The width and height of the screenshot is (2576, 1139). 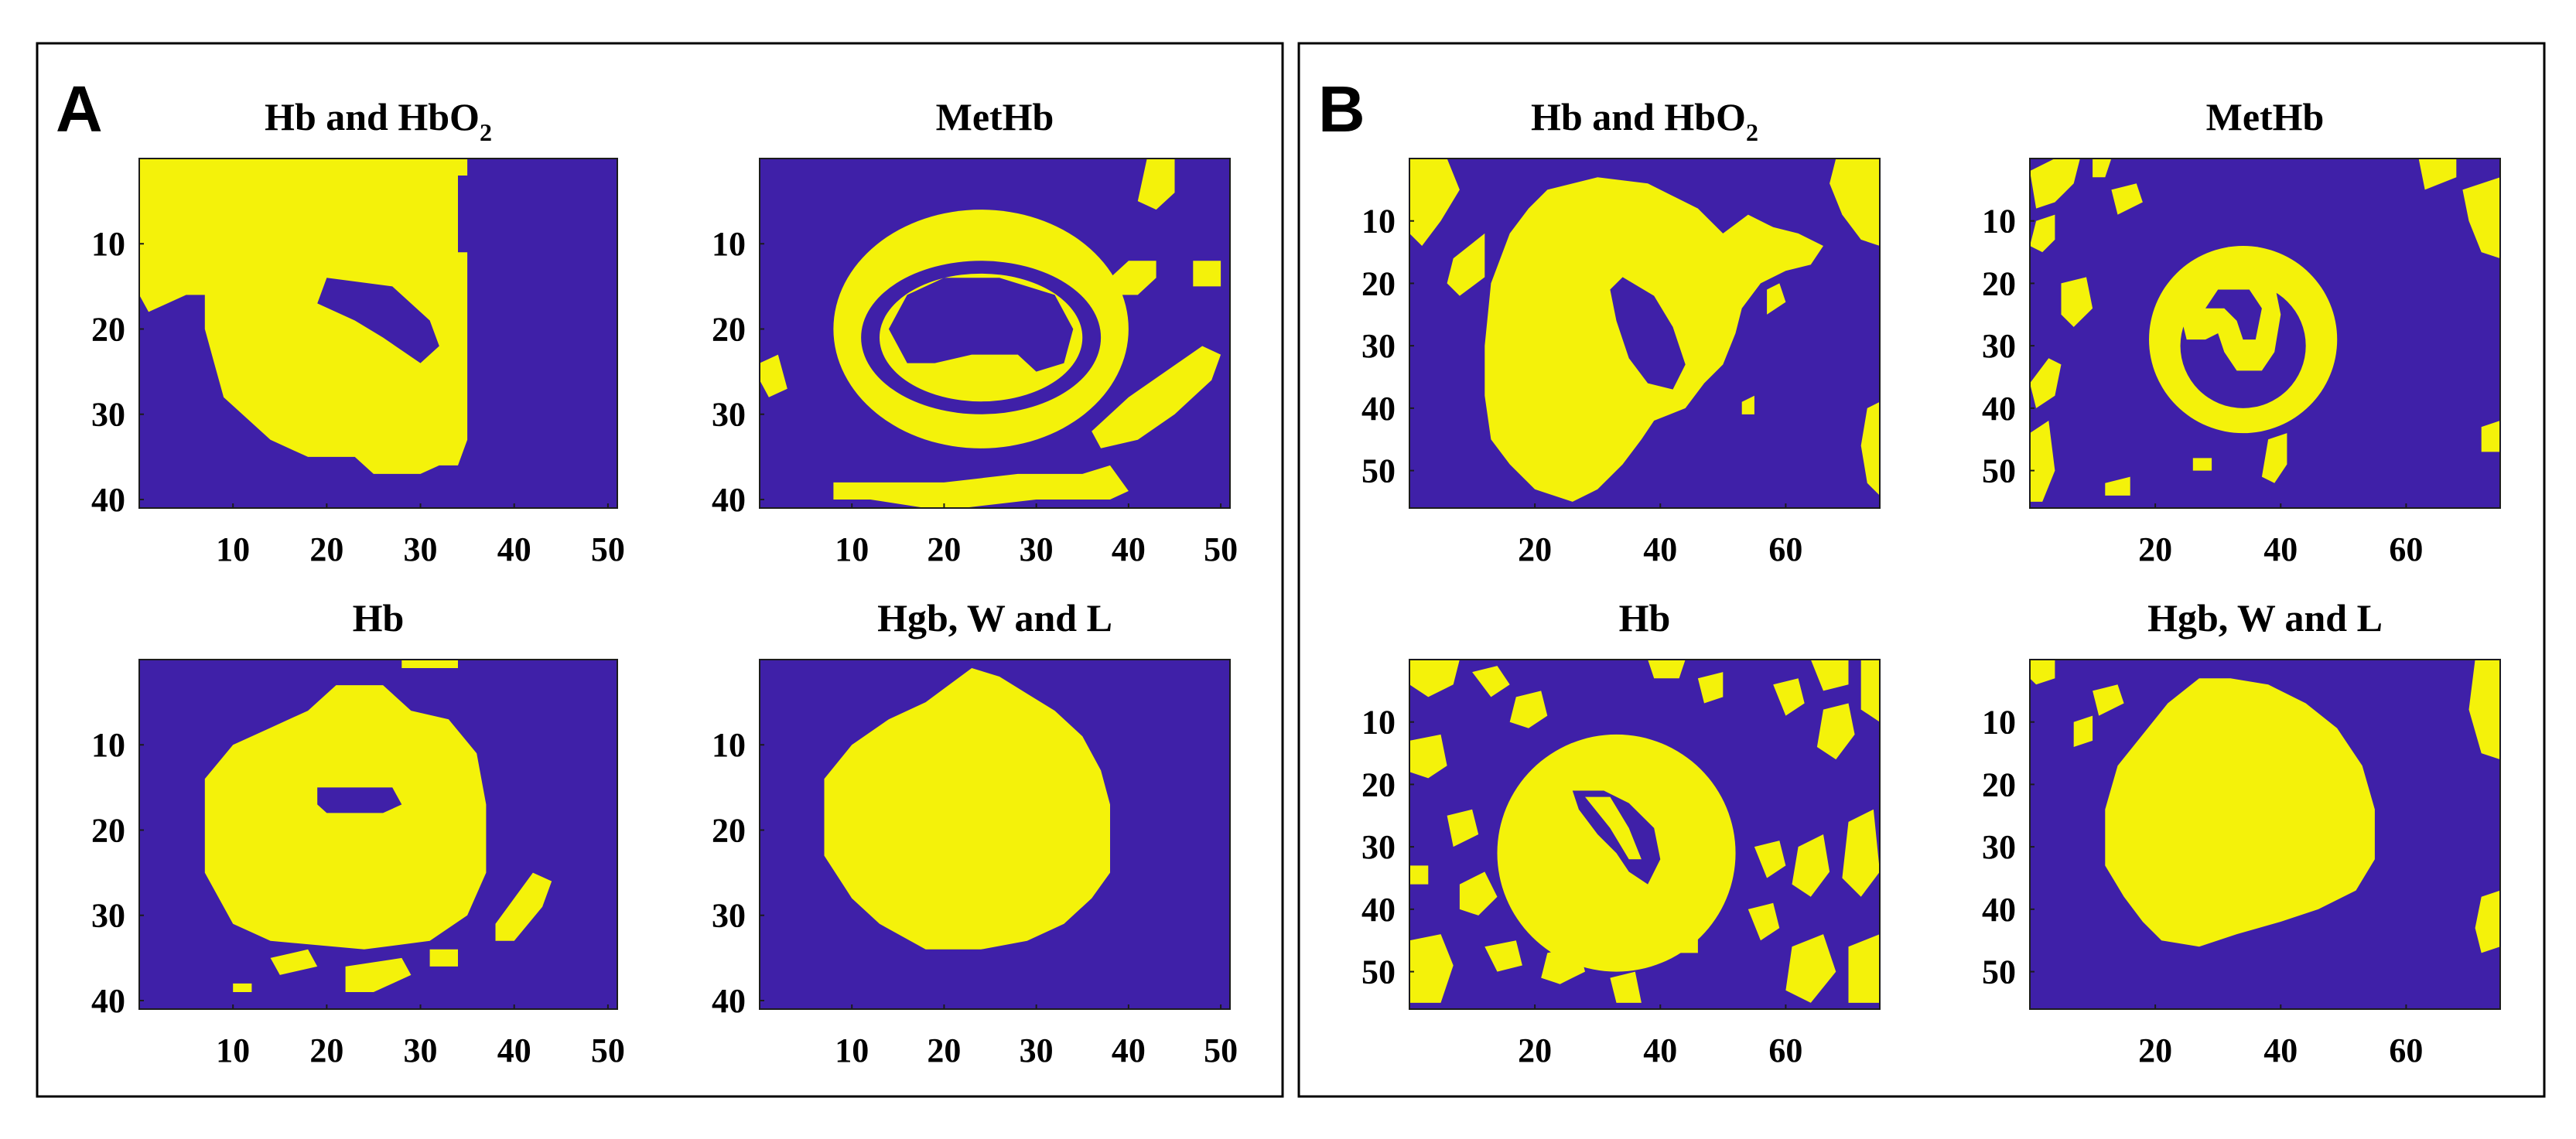 I want to click on y-tick-label: 50, so click(x=1999, y=972).